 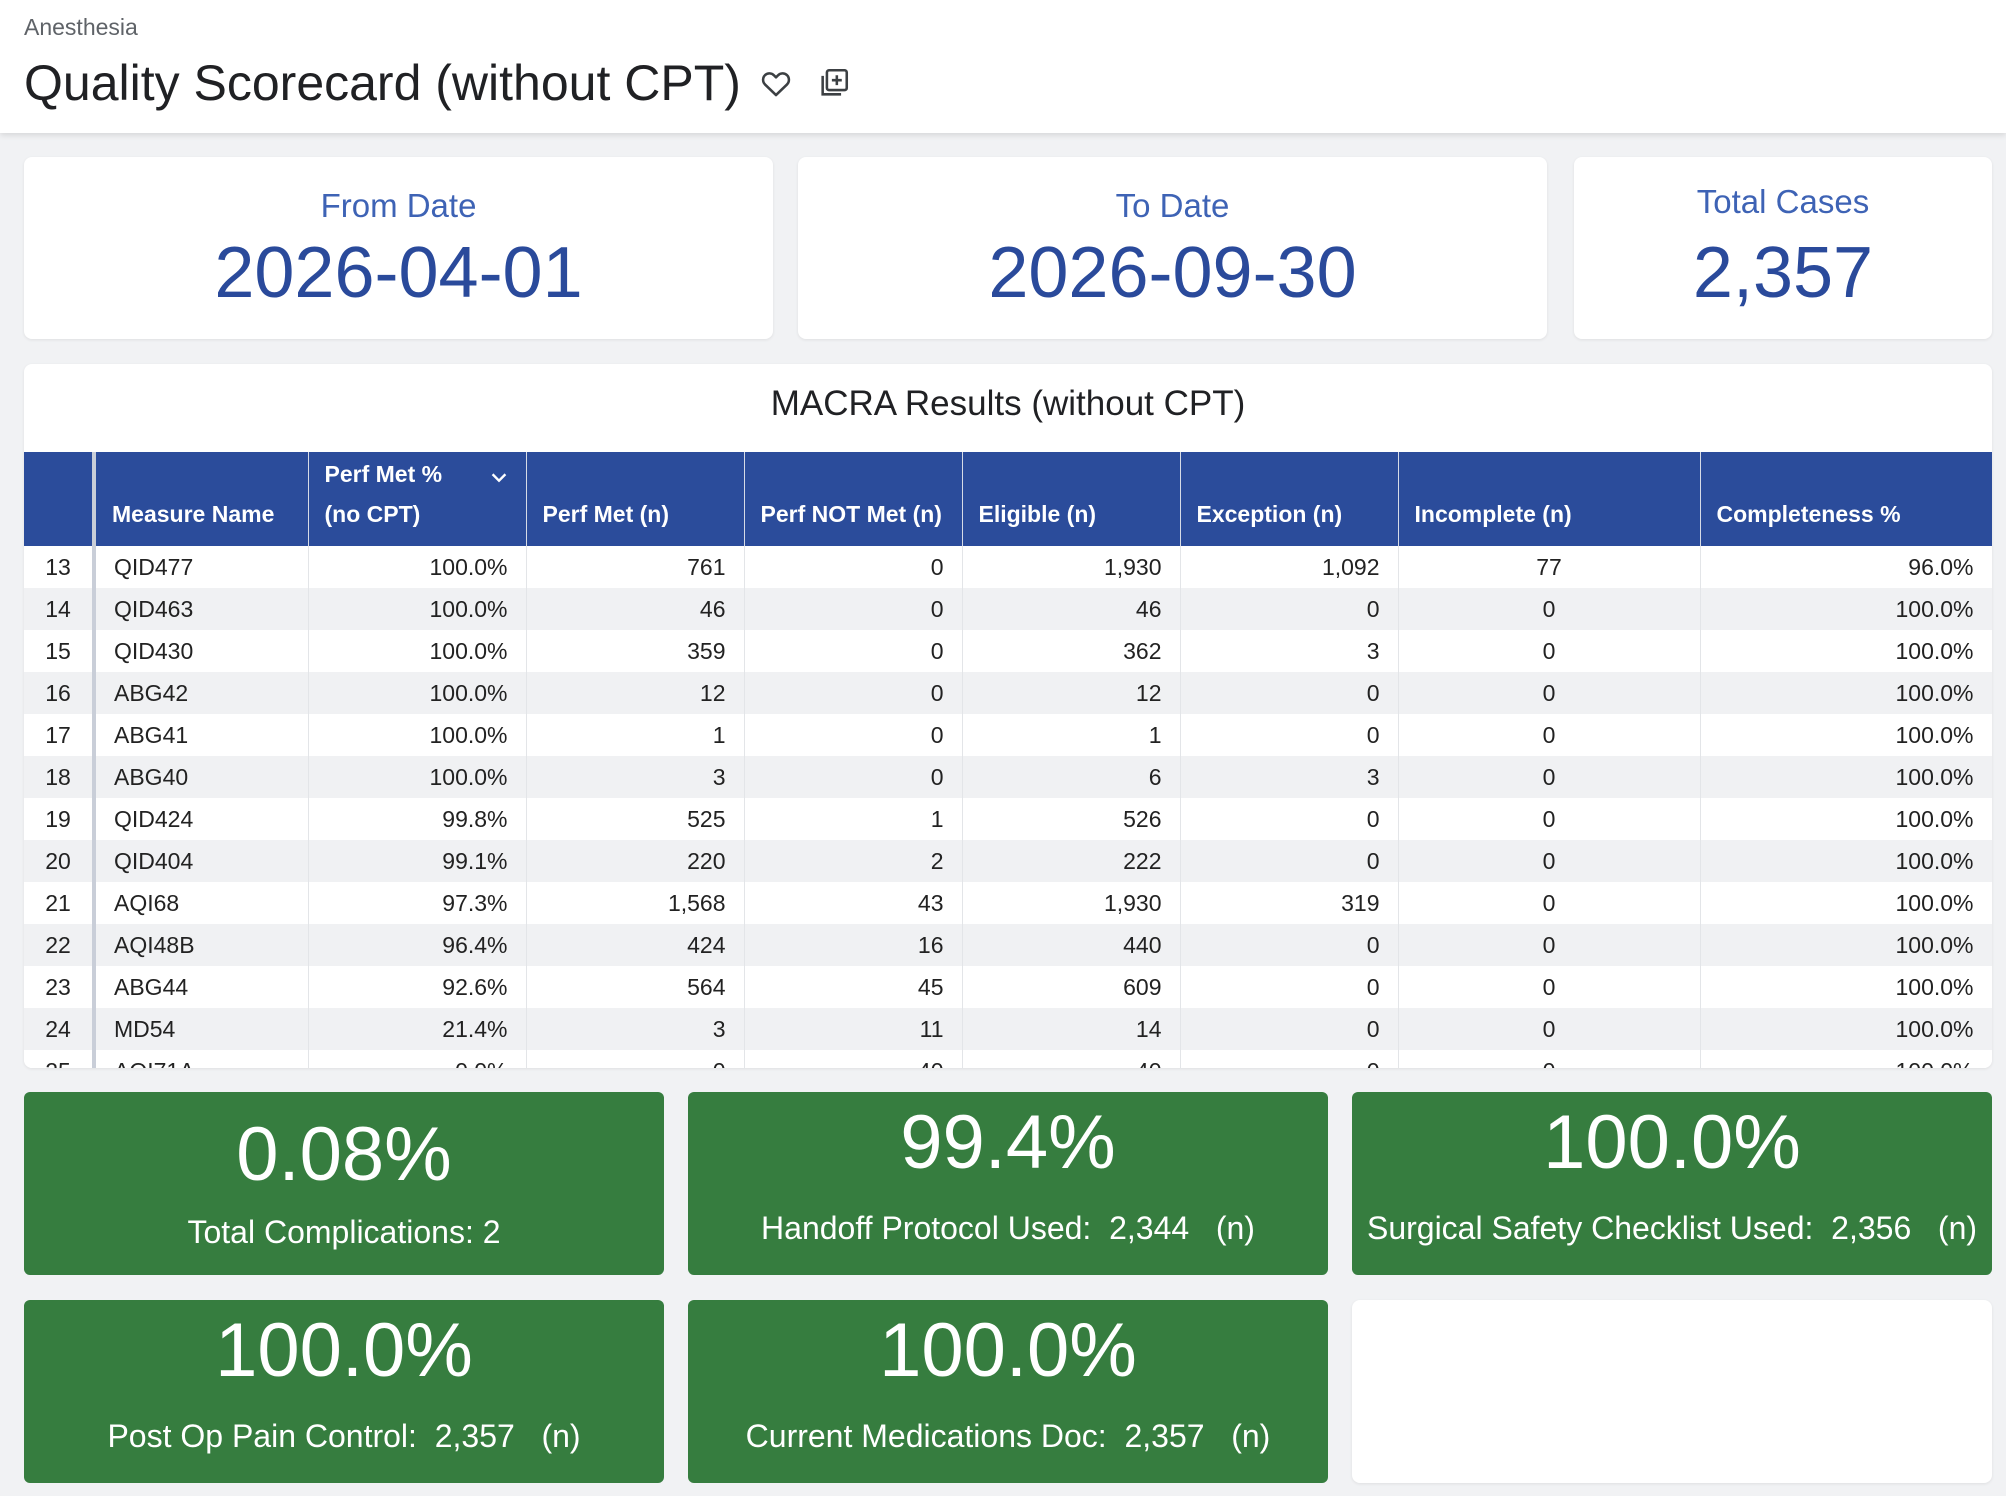 What do you see at coordinates (1071, 499) in the screenshot?
I see `column-header-eligible-n: Eligible (n)` at bounding box center [1071, 499].